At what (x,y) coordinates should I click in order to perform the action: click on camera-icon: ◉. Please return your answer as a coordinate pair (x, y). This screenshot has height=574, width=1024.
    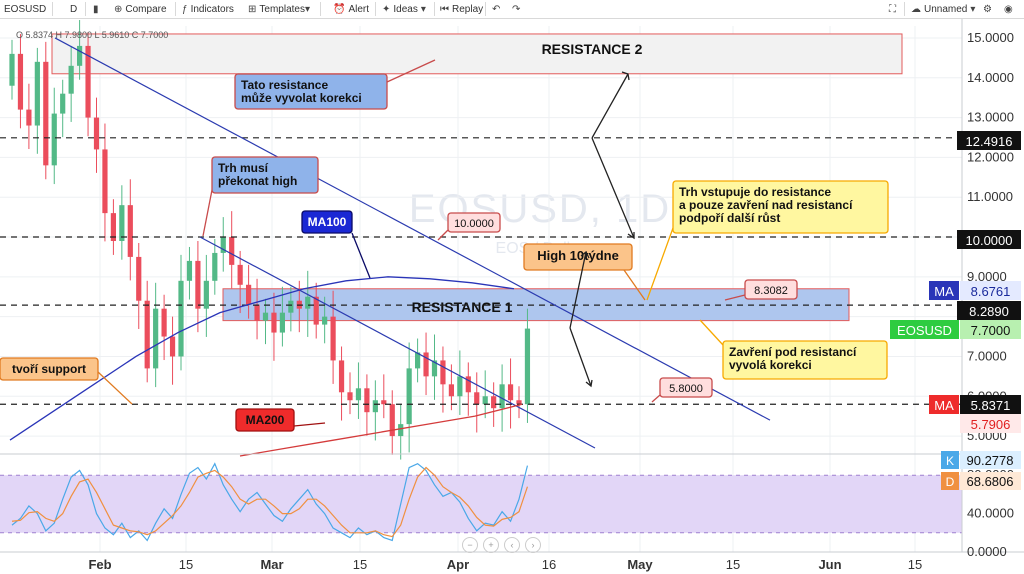
    Looking at the image, I should click on (1008, 9).